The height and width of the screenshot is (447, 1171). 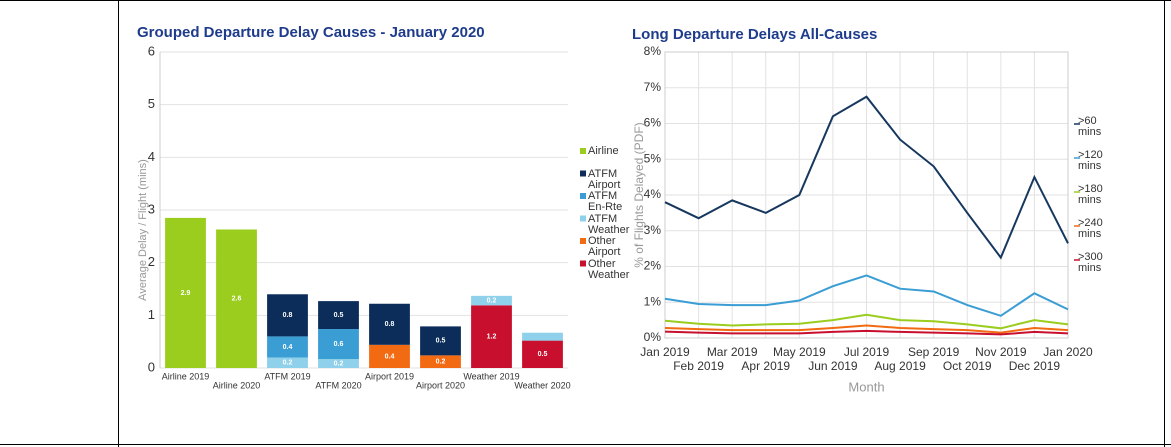 I want to click on legend-box: >60 mins, so click(x=1090, y=127).